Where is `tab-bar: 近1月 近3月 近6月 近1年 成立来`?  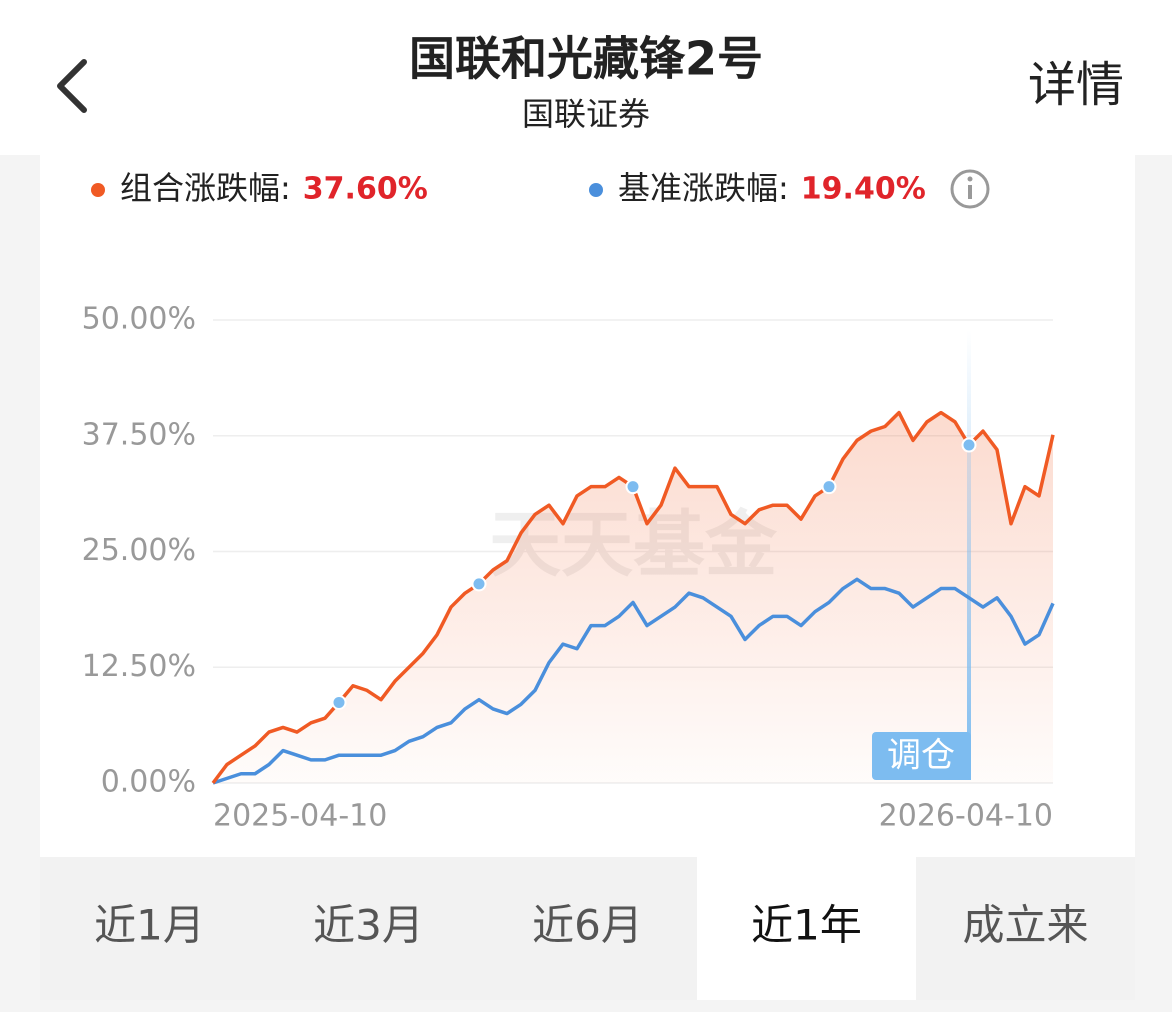 tab-bar: 近1月 近3月 近6月 近1年 成立来 is located at coordinates (587, 928).